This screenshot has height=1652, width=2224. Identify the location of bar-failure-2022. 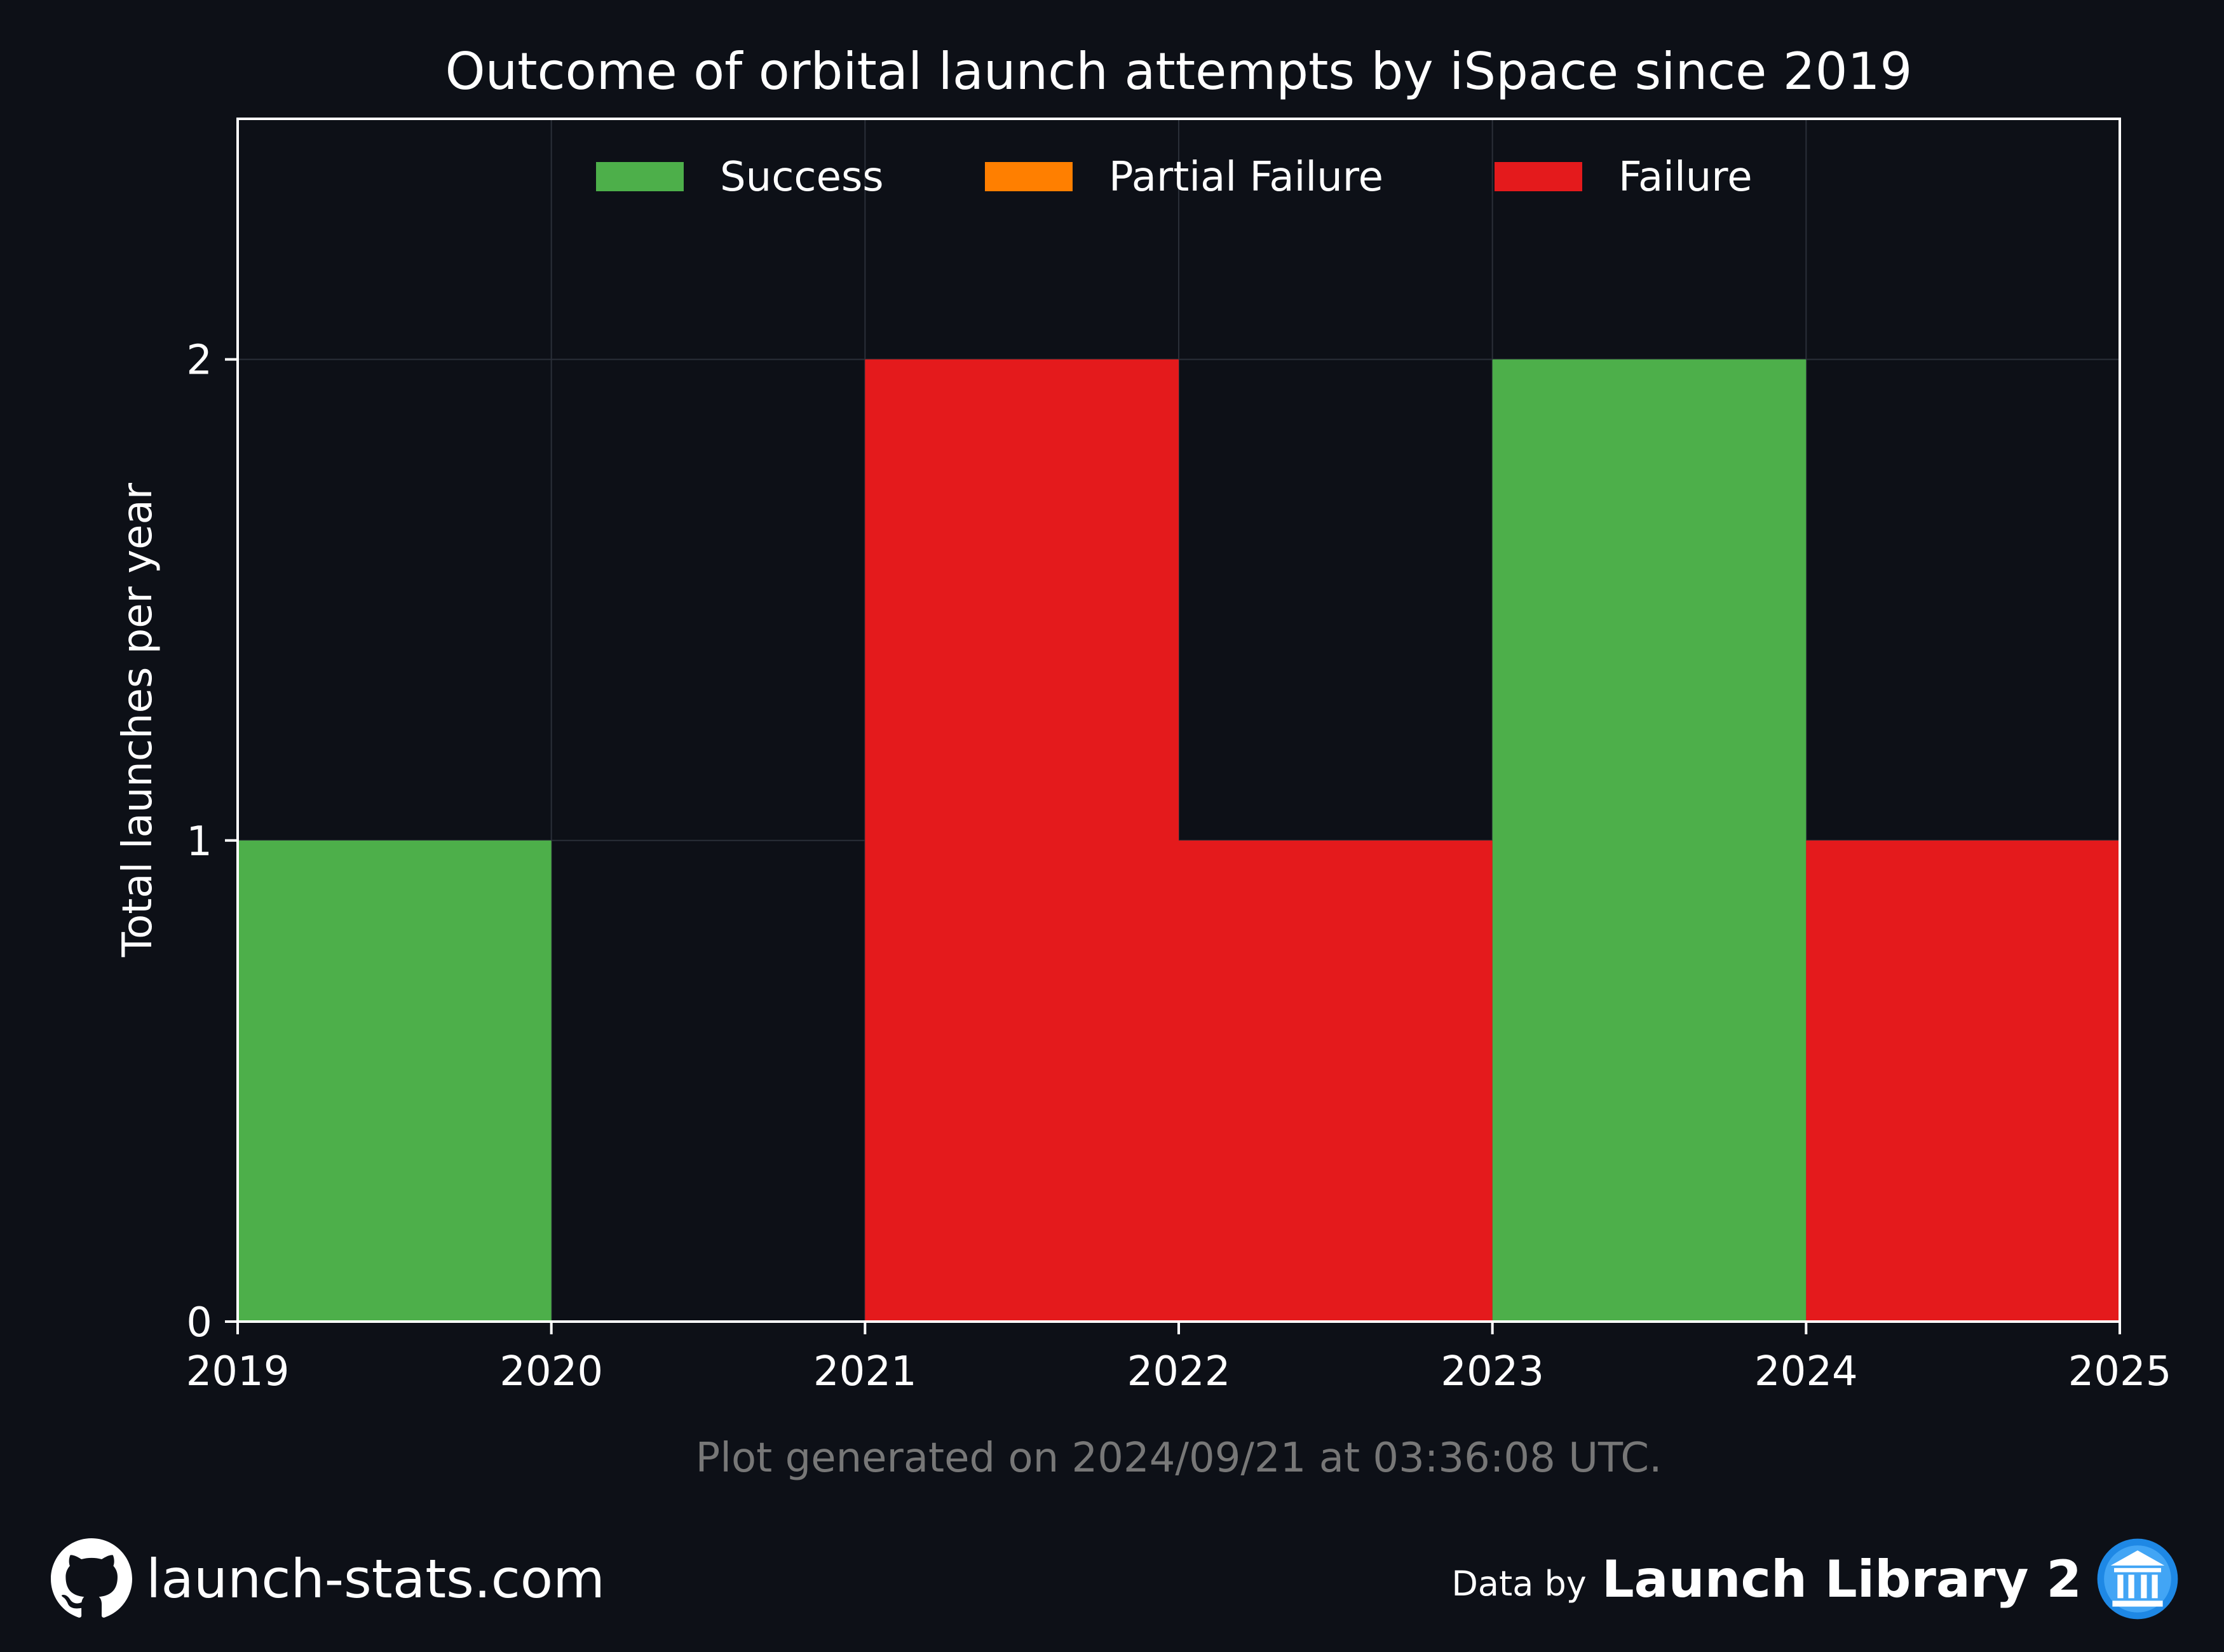
(1336, 1081).